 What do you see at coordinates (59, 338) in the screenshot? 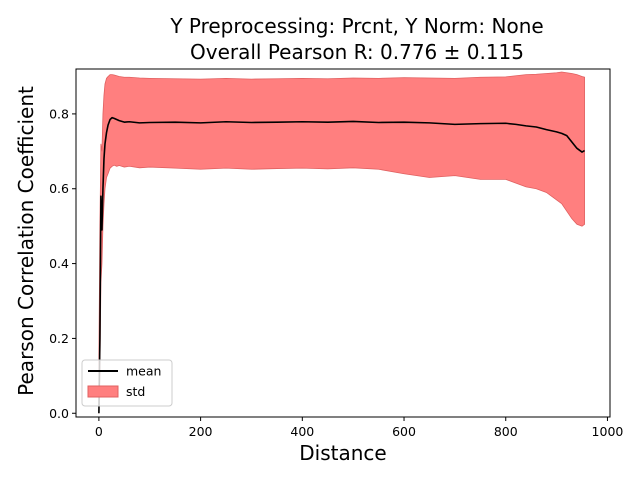
I see `y-tick-label: 0.2` at bounding box center [59, 338].